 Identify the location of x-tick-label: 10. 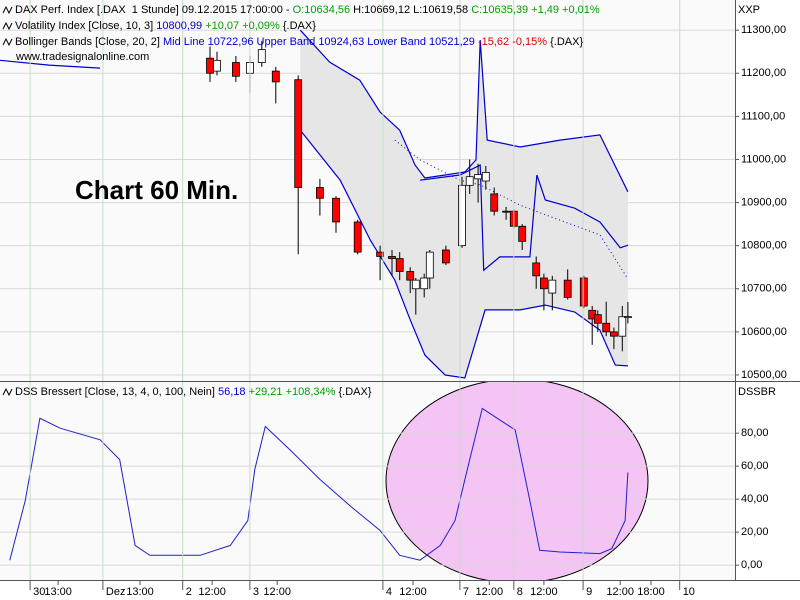
(689, 592).